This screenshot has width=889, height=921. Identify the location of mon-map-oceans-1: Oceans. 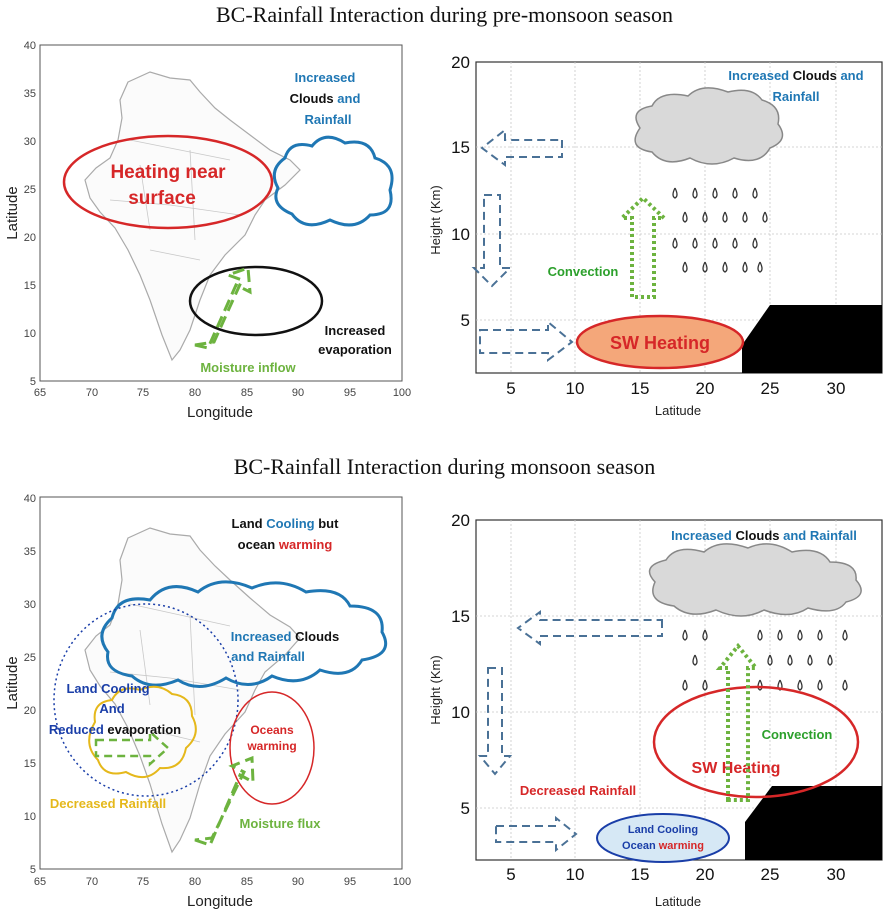
(272, 730).